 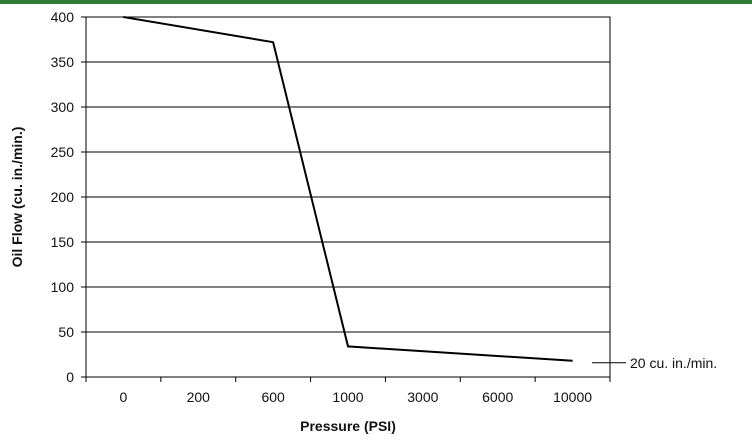 What do you see at coordinates (572, 397) in the screenshot?
I see `x-tick-label: 10000` at bounding box center [572, 397].